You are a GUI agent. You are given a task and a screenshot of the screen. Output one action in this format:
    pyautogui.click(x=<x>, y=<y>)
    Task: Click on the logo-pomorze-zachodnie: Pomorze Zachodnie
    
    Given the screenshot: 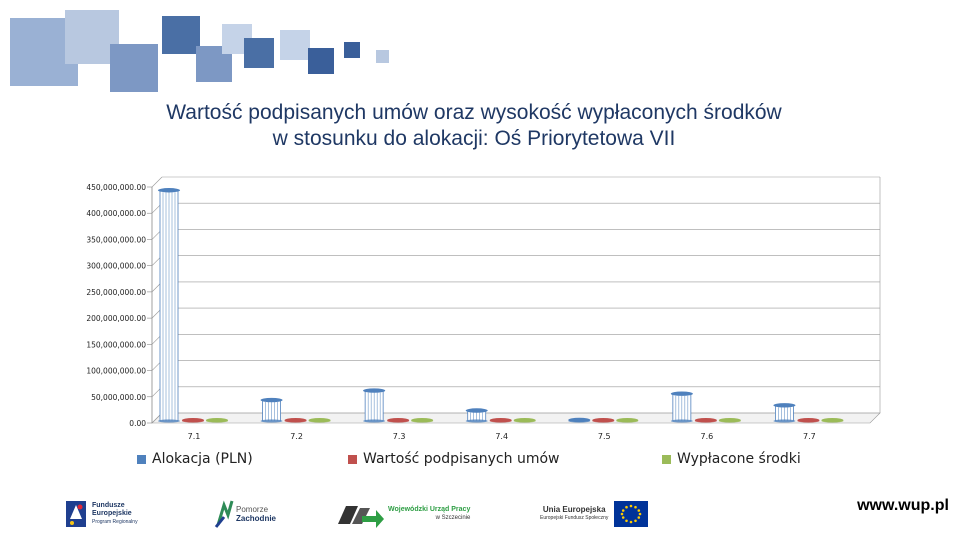 What is the action you would take?
    pyautogui.click(x=249, y=514)
    